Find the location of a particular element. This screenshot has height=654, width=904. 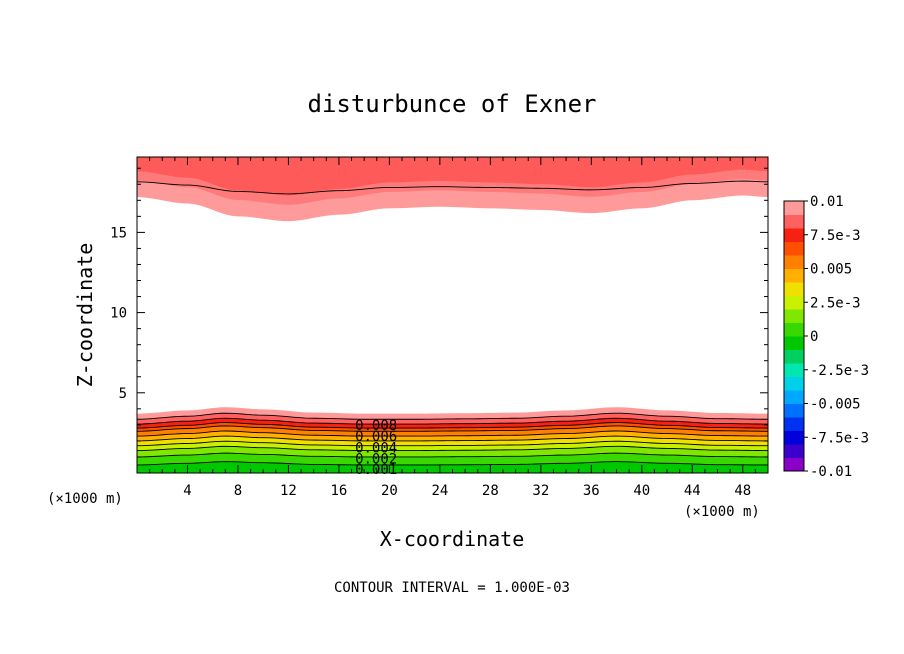

colorbar-tick-label: 2.5e-3 is located at coordinates (835, 303).